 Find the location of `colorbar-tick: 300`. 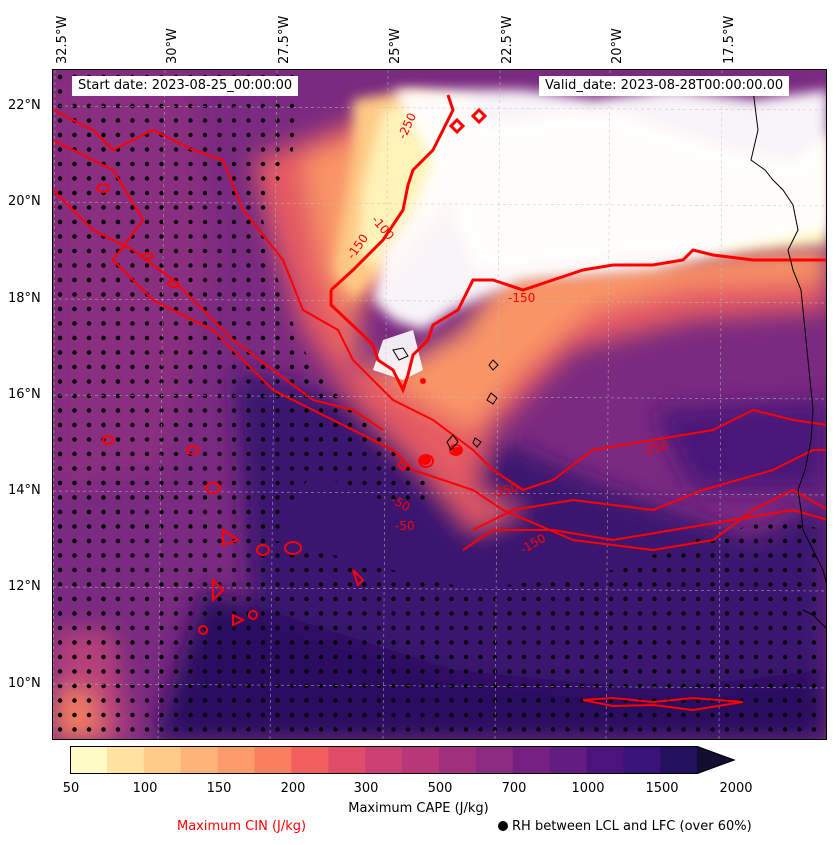

colorbar-tick: 300 is located at coordinates (366, 788).